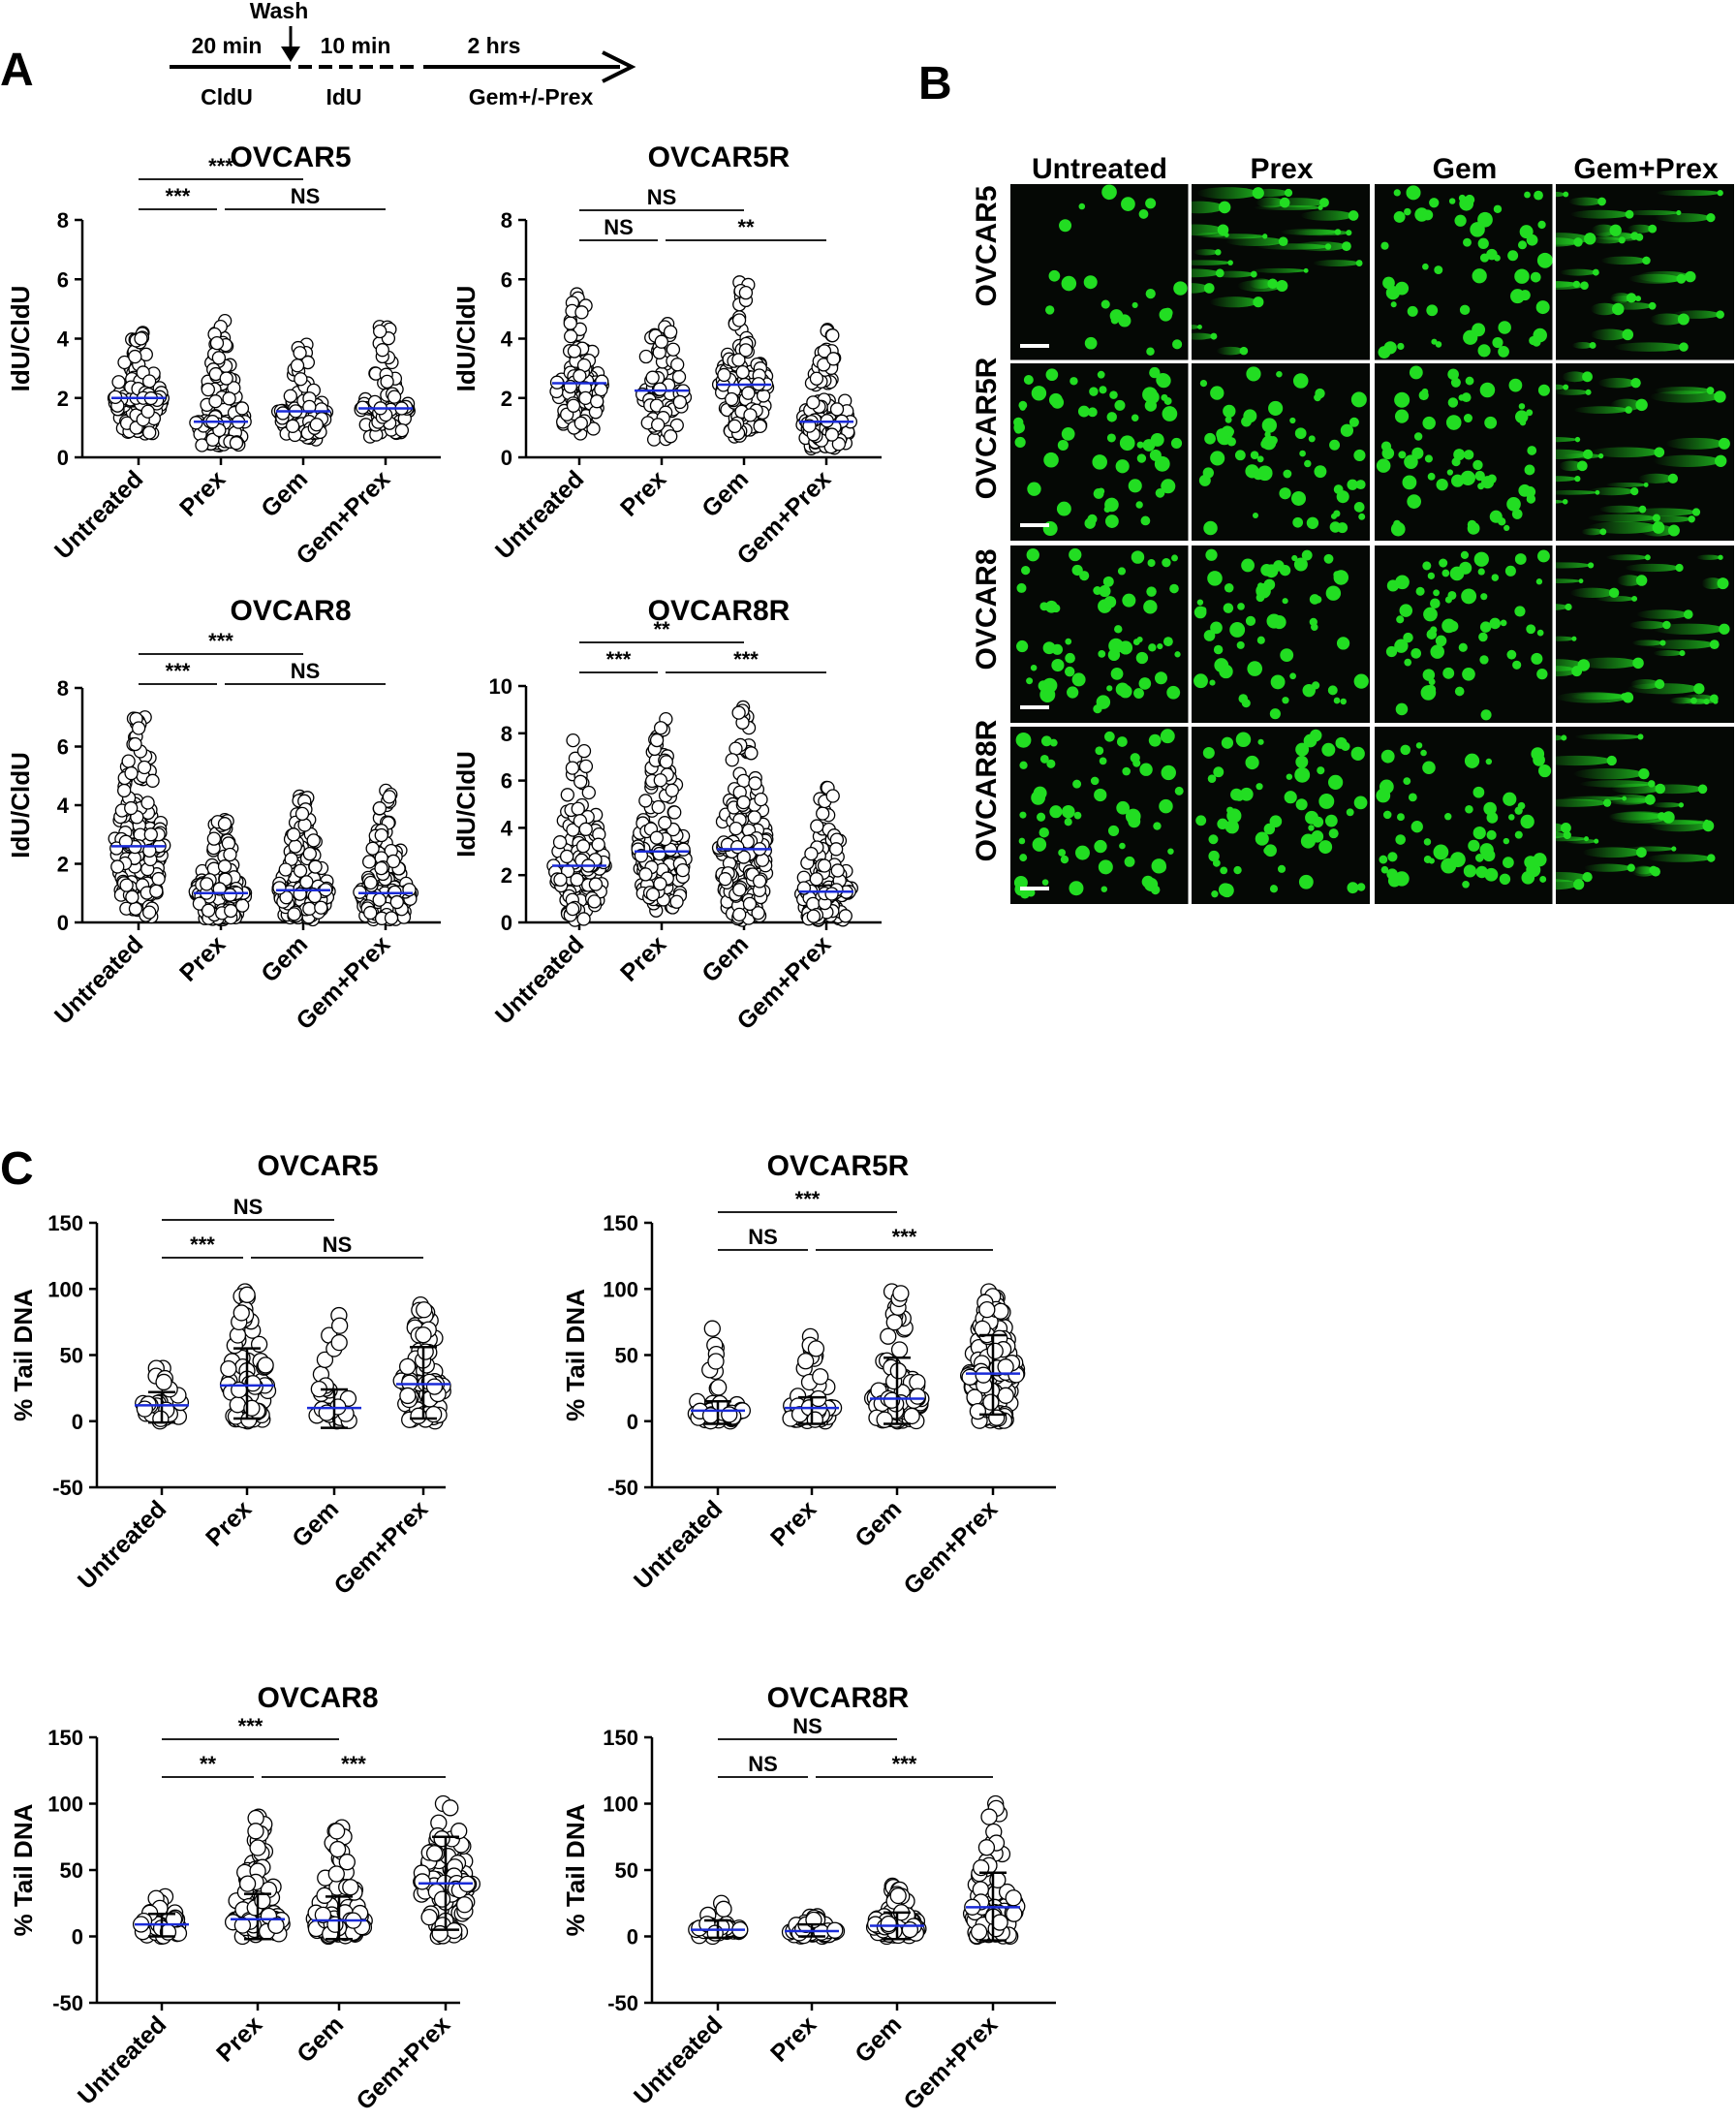  Describe the element at coordinates (507, 220) in the screenshot. I see `y-tick-label: 8` at that location.